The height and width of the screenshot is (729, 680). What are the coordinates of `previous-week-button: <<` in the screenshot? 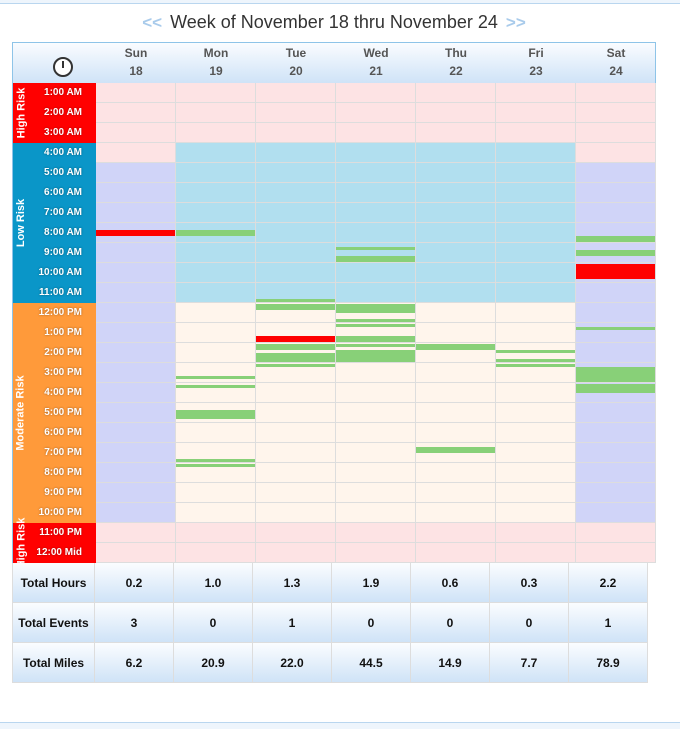 It's located at (152, 22).